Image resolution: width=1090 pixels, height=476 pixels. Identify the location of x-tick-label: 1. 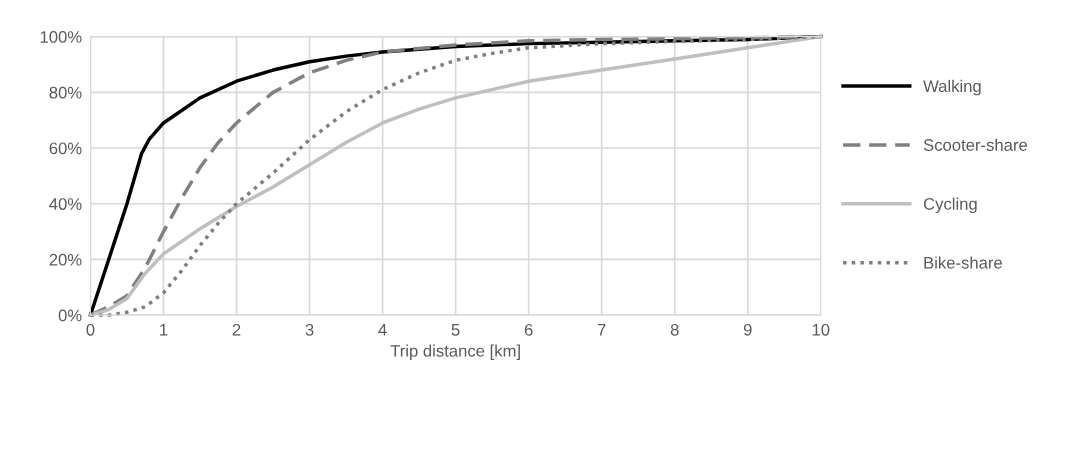
(164, 330).